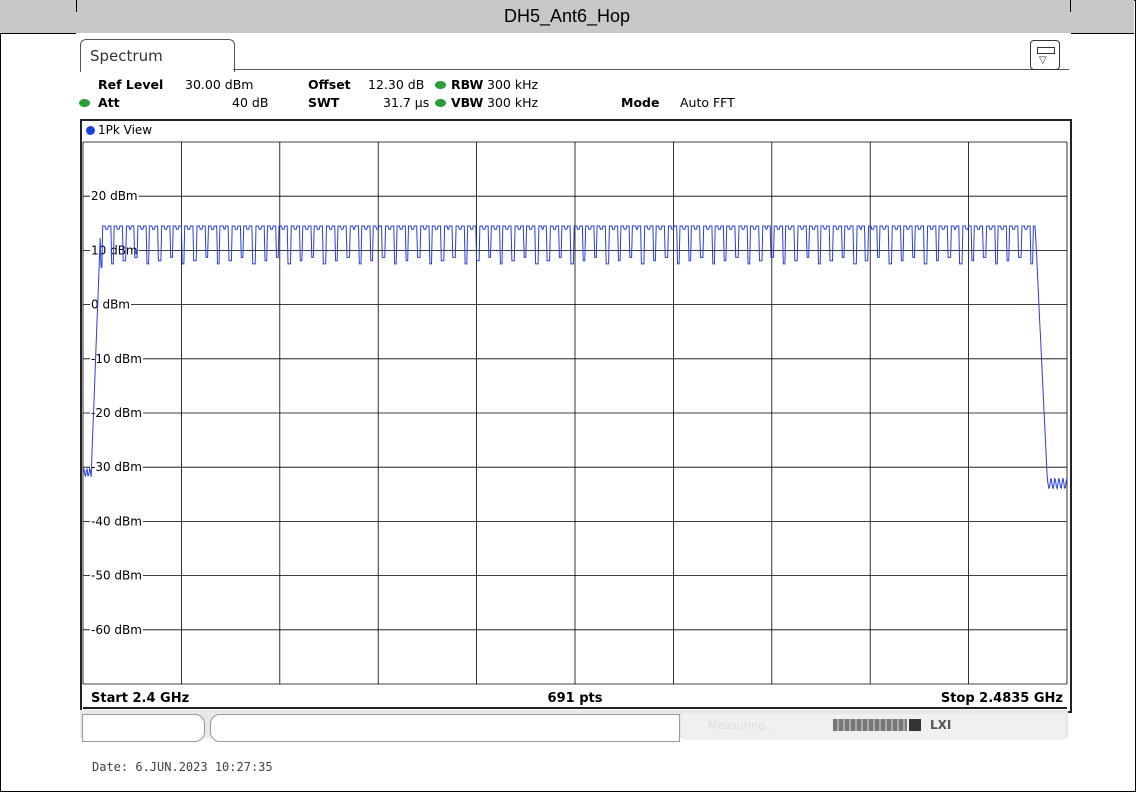 This screenshot has height=792, width=1136. Describe the element at coordinates (513, 102) in the screenshot. I see `vbw-value: 300 kHz` at that location.